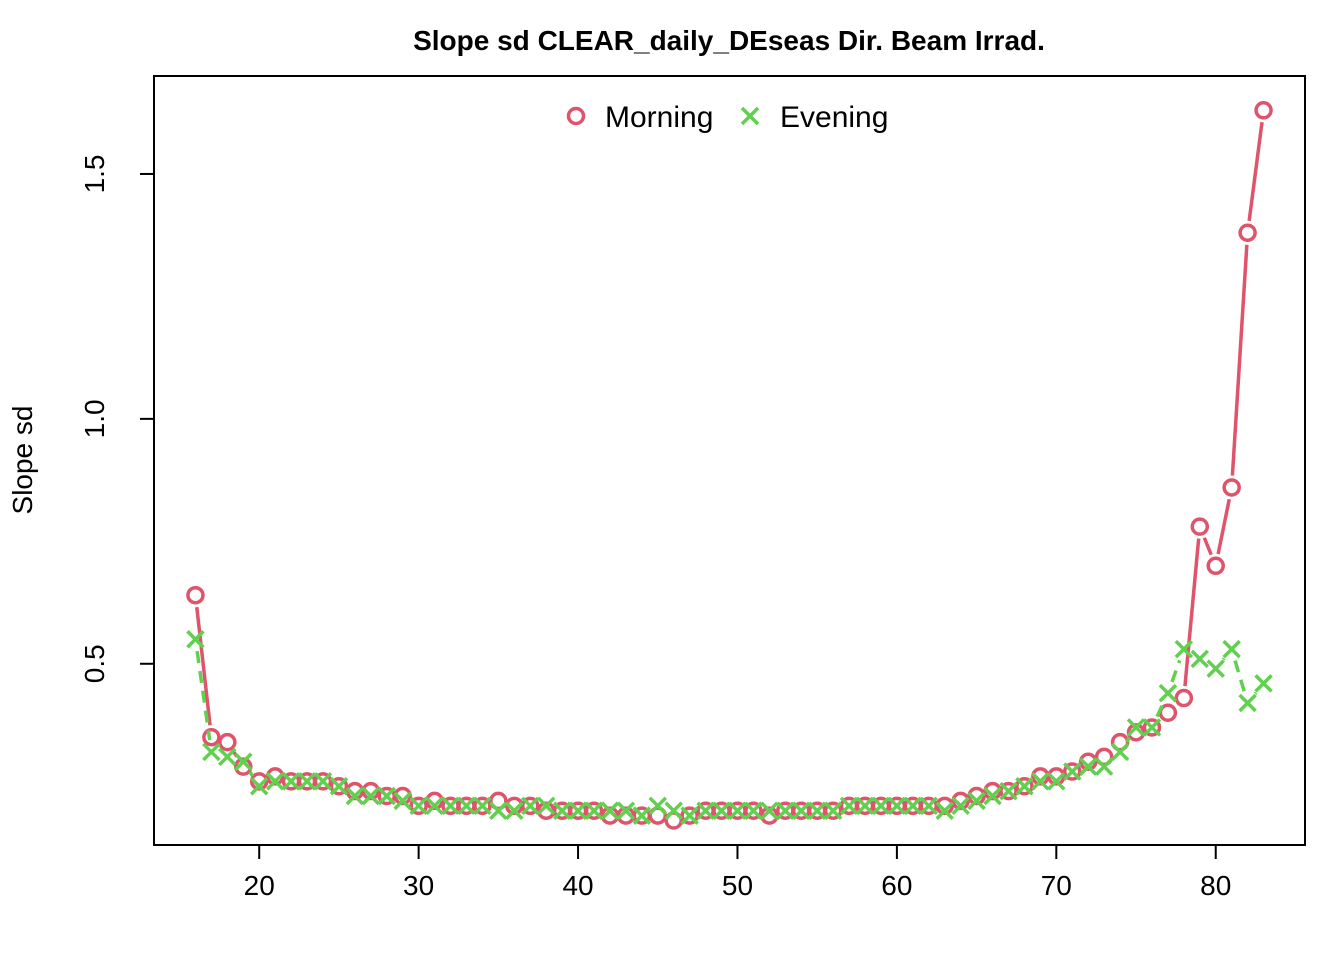  What do you see at coordinates (94, 418) in the screenshot?
I see `y-tick-label: 1.0` at bounding box center [94, 418].